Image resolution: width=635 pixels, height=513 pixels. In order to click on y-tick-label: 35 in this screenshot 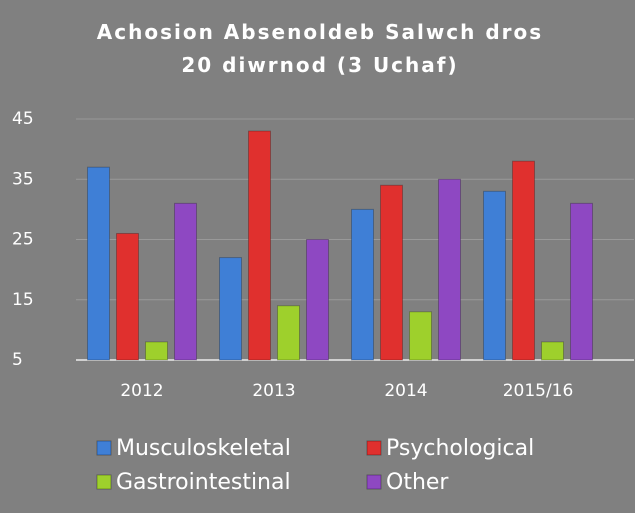, I will do `click(23, 179)`.